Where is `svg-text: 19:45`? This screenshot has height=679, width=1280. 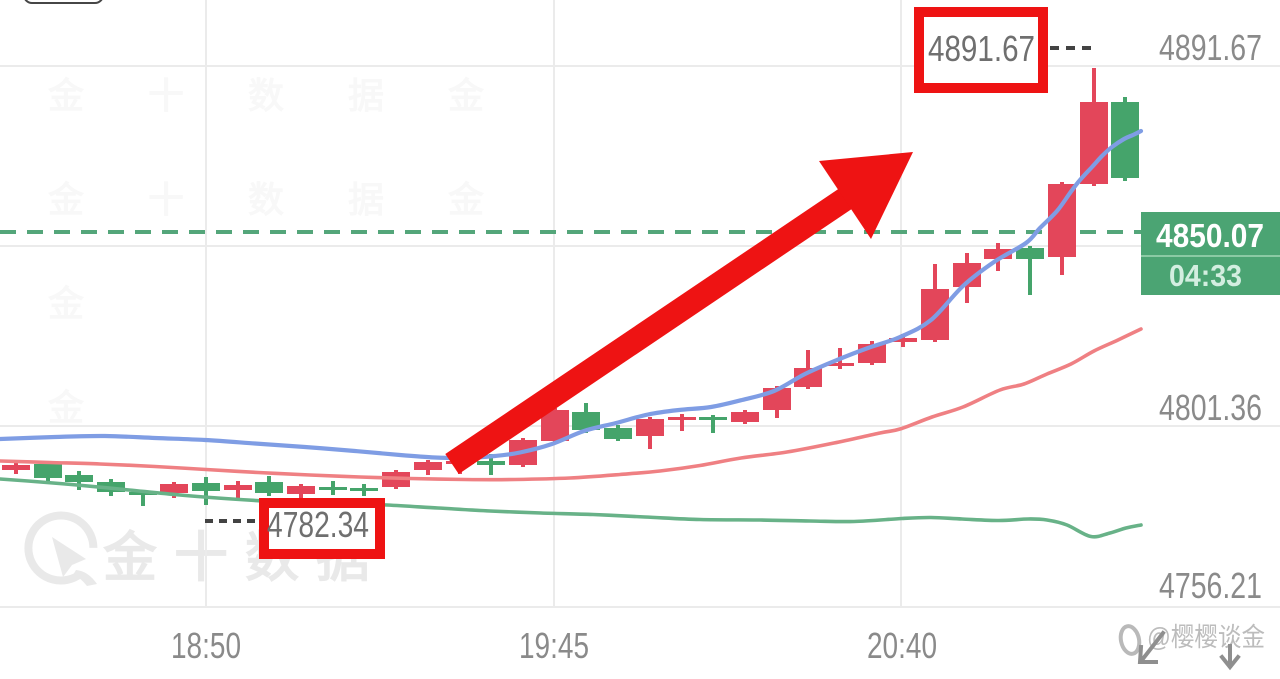
svg-text: 19:45 is located at coordinates (554, 645).